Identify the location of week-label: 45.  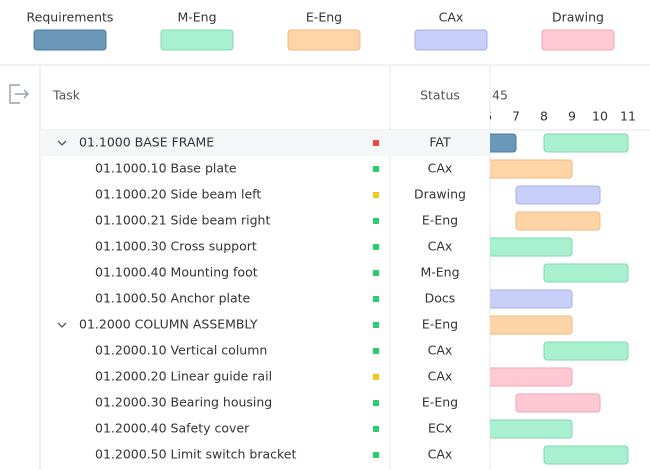
(500, 95).